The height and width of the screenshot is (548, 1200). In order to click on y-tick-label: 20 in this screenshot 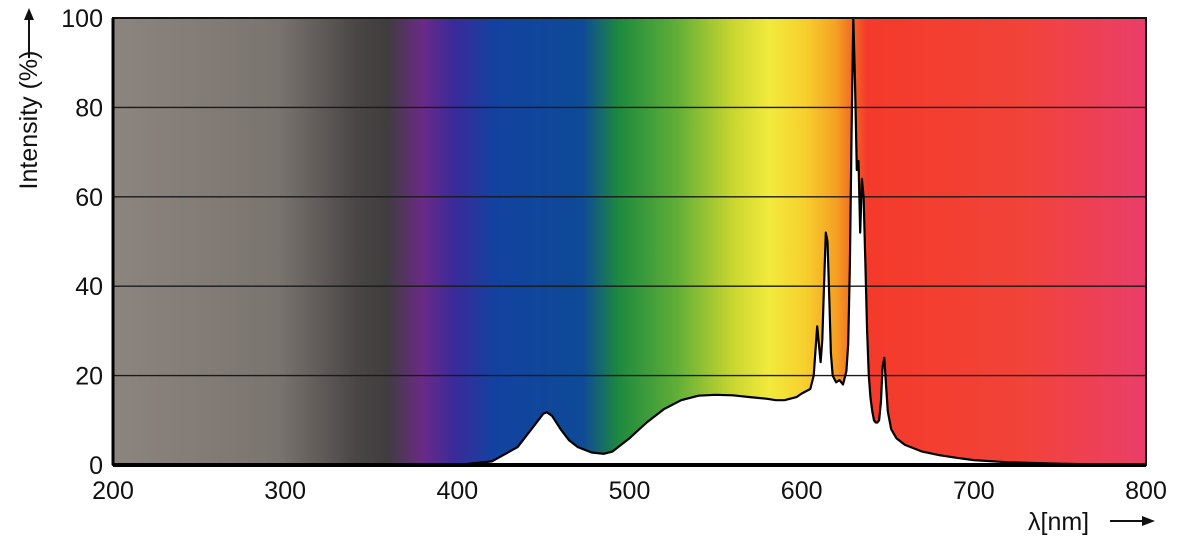, I will do `click(89, 377)`.